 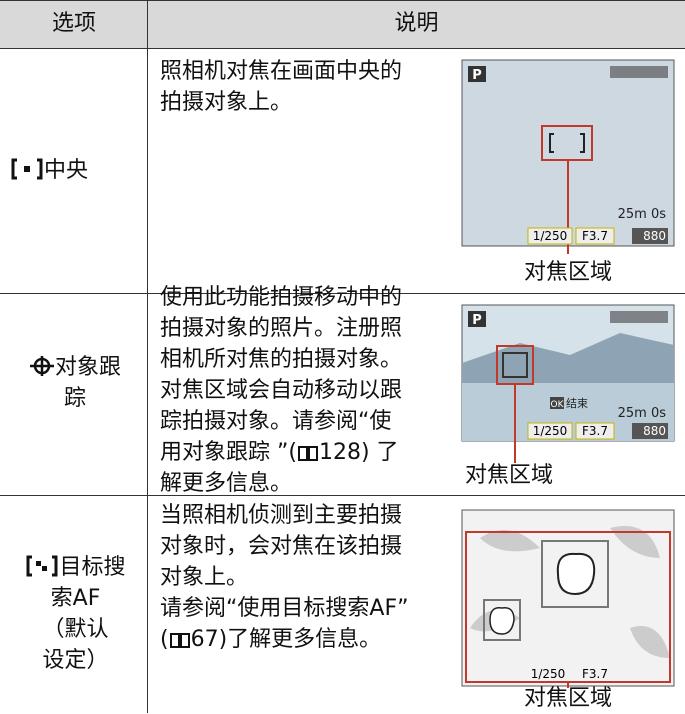 I want to click on text: 128) 了, so click(x=358, y=452).